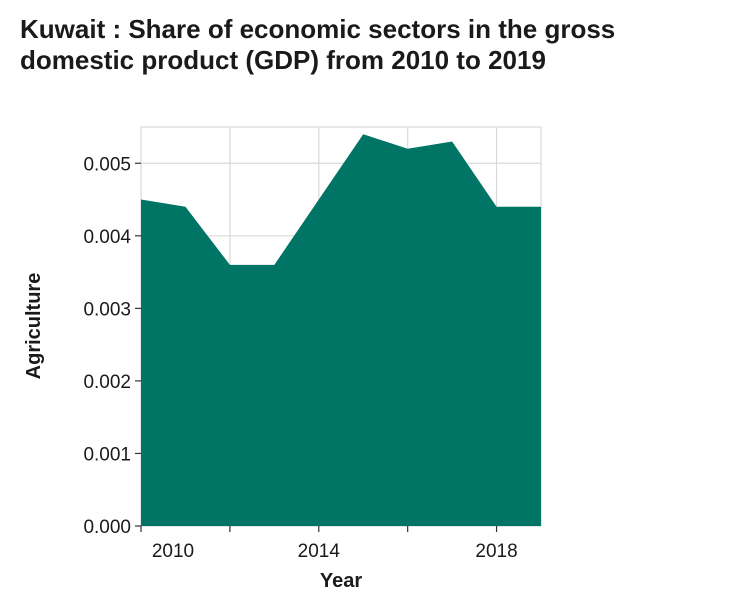 This screenshot has height=612, width=734. Describe the element at coordinates (34, 326) in the screenshot. I see `y-axis-label: Agriculture` at that location.